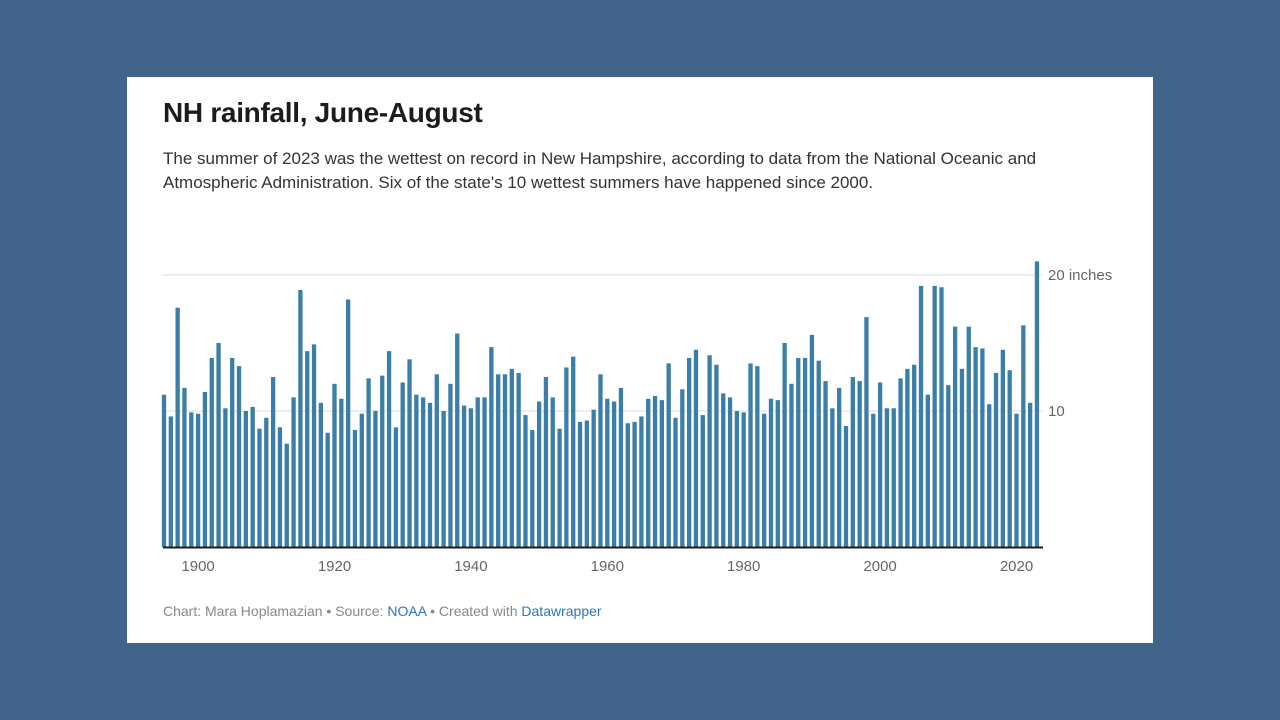  What do you see at coordinates (907, 457) in the screenshot?
I see `bar-2004` at bounding box center [907, 457].